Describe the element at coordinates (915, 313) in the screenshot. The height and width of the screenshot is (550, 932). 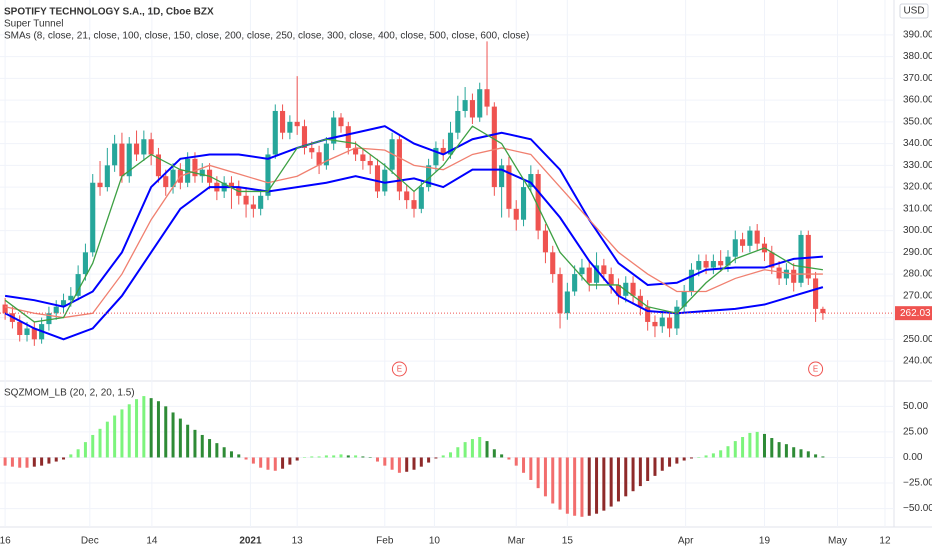
I see `last-price-label: 262.03` at that location.